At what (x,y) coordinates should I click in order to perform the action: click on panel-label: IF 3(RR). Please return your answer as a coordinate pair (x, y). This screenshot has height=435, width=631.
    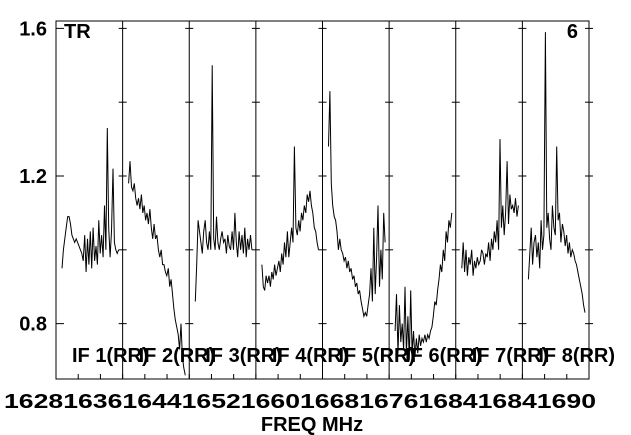
    Looking at the image, I should click on (243, 356).